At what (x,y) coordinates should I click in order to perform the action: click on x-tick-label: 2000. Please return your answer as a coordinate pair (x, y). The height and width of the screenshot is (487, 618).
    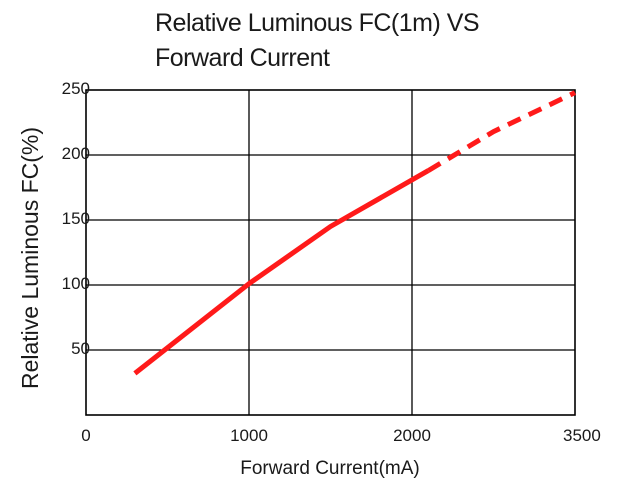
    Looking at the image, I should click on (412, 435).